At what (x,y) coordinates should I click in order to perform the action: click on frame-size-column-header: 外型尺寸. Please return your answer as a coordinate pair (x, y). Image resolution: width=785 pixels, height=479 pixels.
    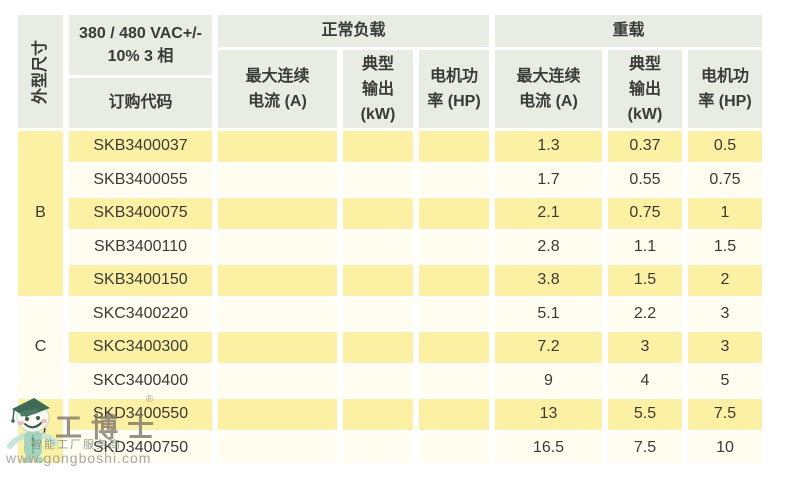
    Looking at the image, I should click on (40, 71).